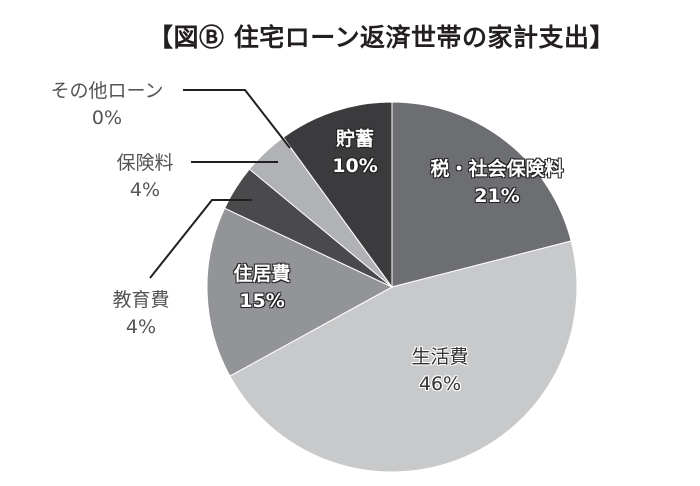 The width and height of the screenshot is (700, 486). I want to click on leader-line-education, so click(200, 239).